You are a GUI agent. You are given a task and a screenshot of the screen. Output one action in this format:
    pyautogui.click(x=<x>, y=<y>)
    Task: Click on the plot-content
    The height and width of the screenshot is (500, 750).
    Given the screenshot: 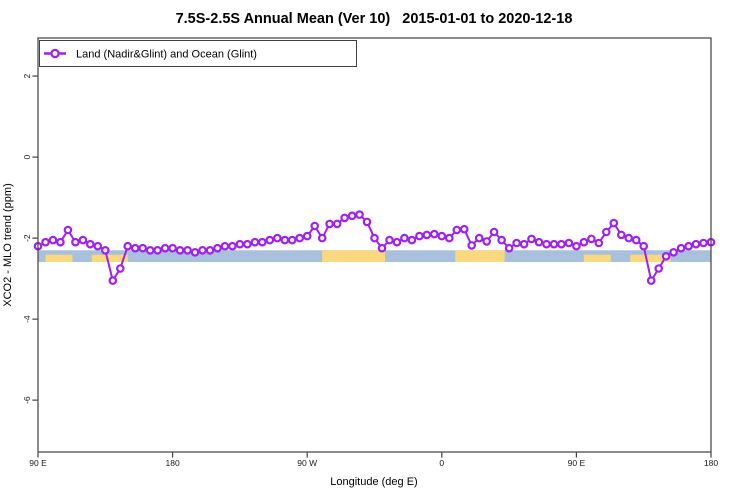 What is the action you would take?
    pyautogui.click(x=374, y=247)
    